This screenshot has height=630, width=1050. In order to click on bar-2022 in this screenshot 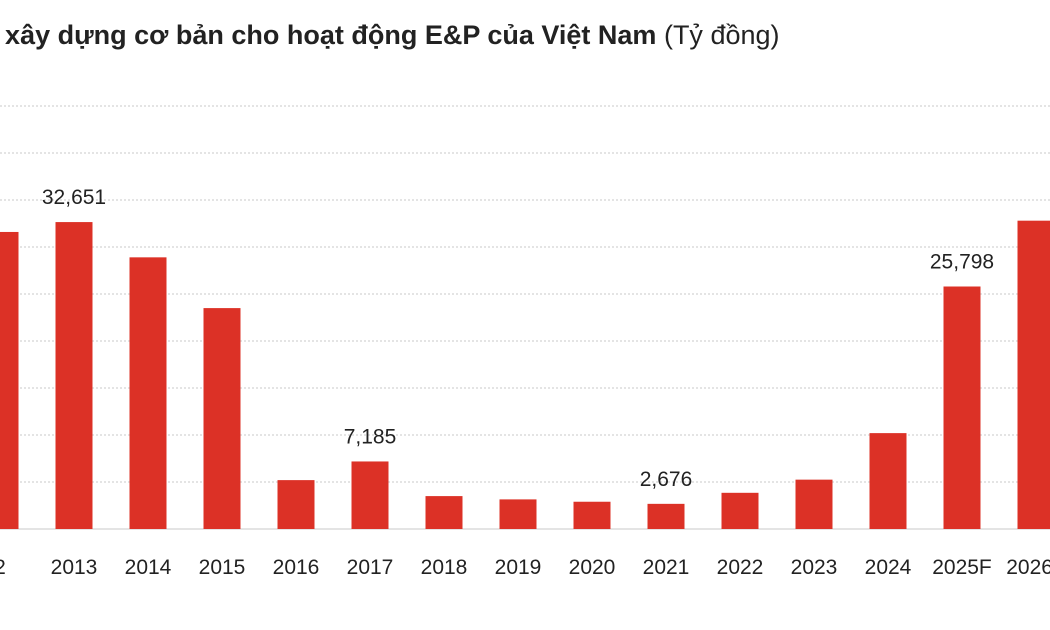, I will do `click(740, 510)`.